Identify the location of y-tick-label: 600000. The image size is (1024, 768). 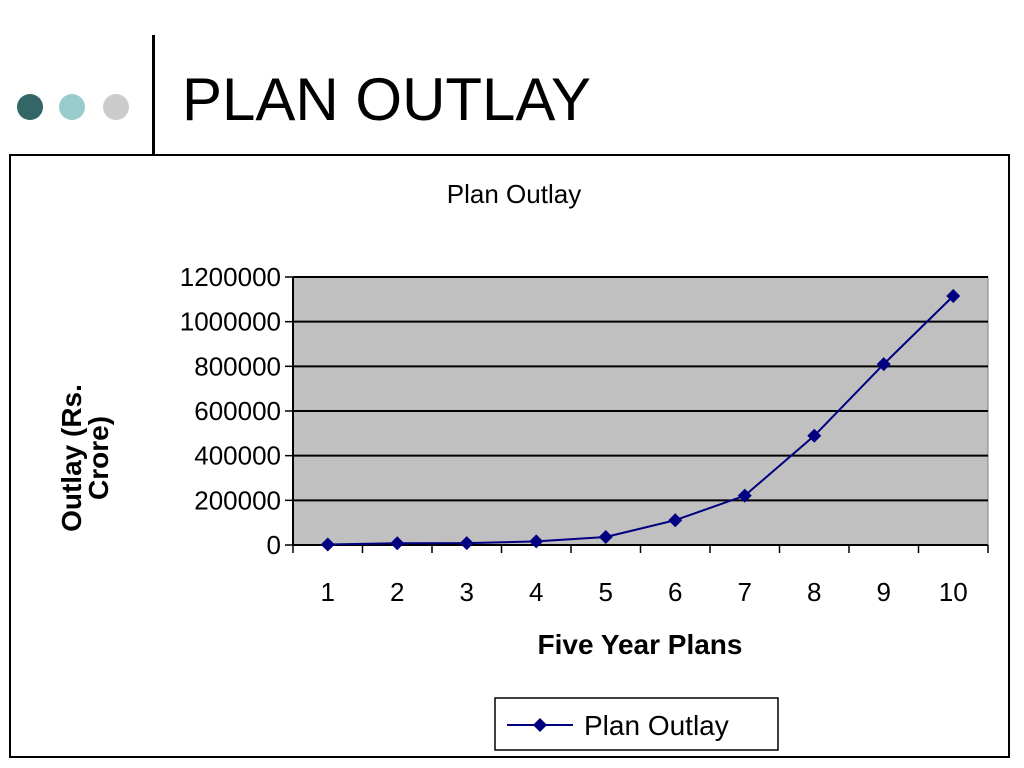
(237, 411).